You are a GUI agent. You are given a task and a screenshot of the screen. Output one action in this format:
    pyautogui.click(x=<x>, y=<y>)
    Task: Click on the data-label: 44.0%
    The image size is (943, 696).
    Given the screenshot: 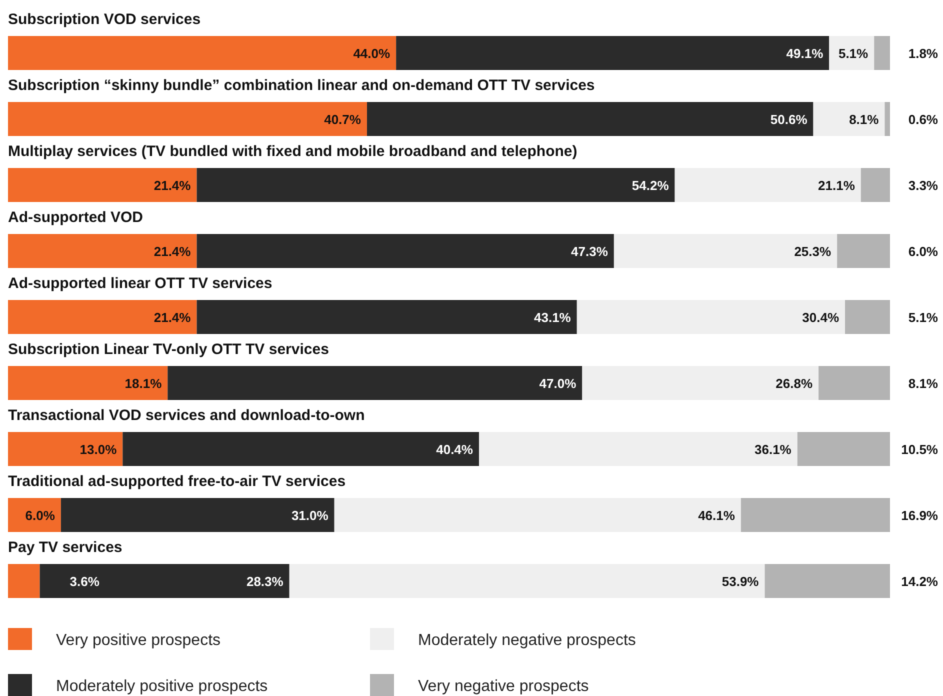 What is the action you would take?
    pyautogui.click(x=372, y=53)
    